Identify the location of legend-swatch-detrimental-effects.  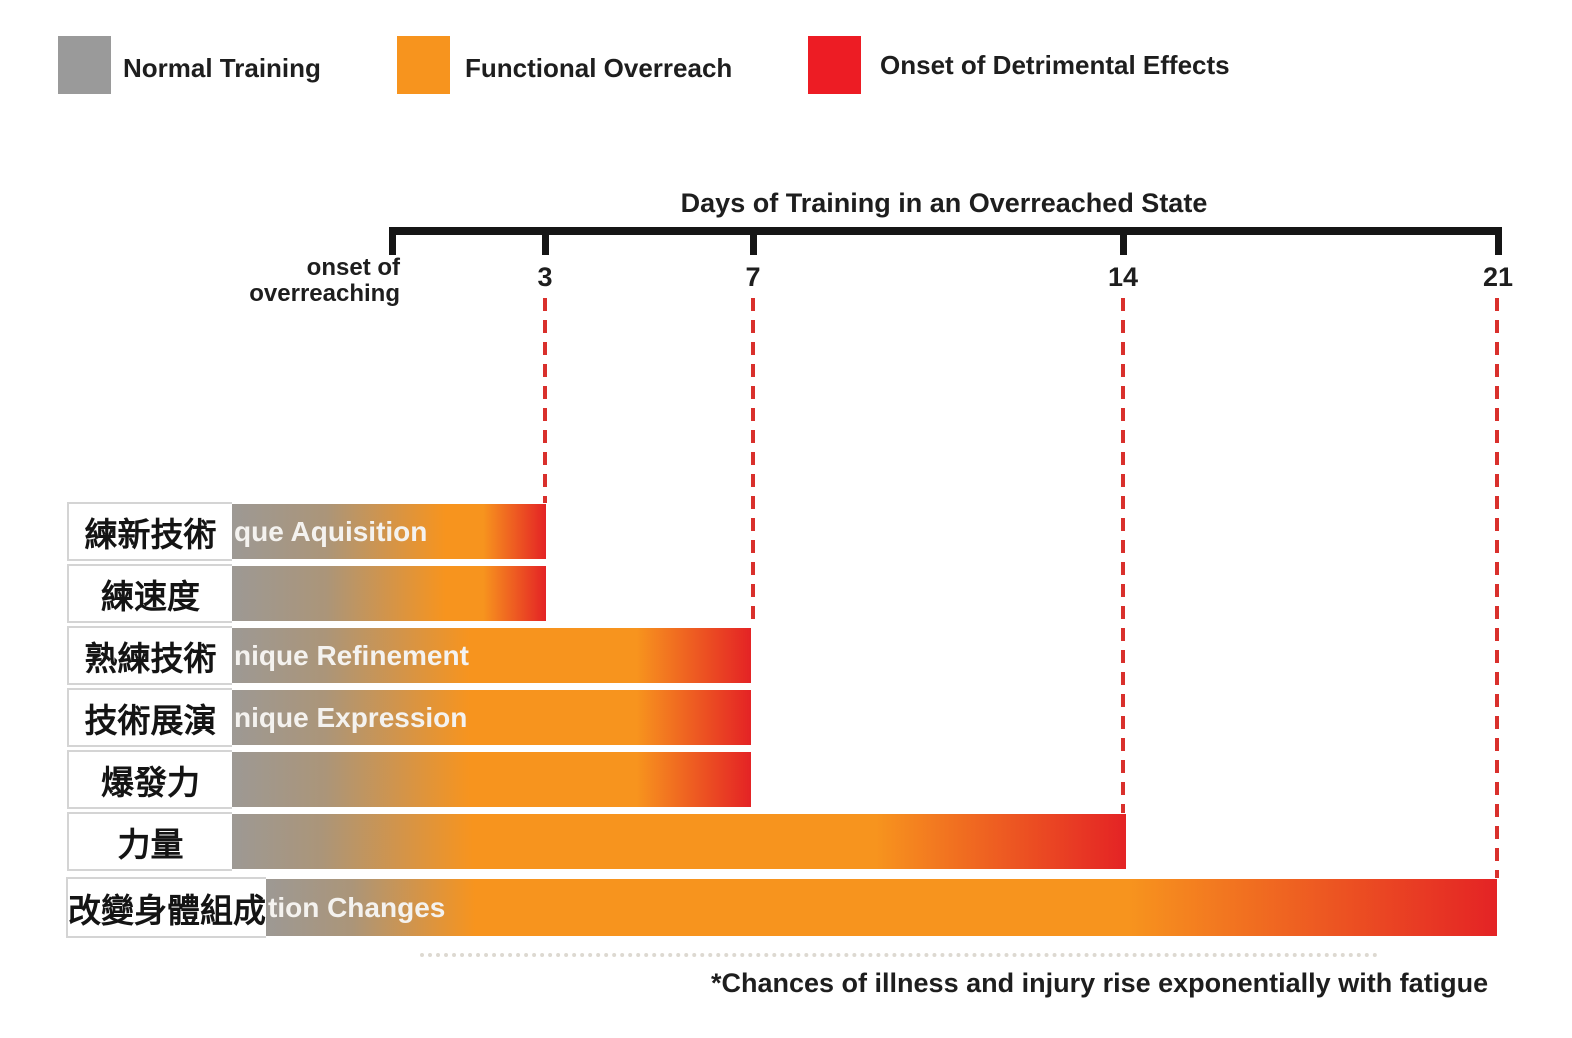
(834, 65).